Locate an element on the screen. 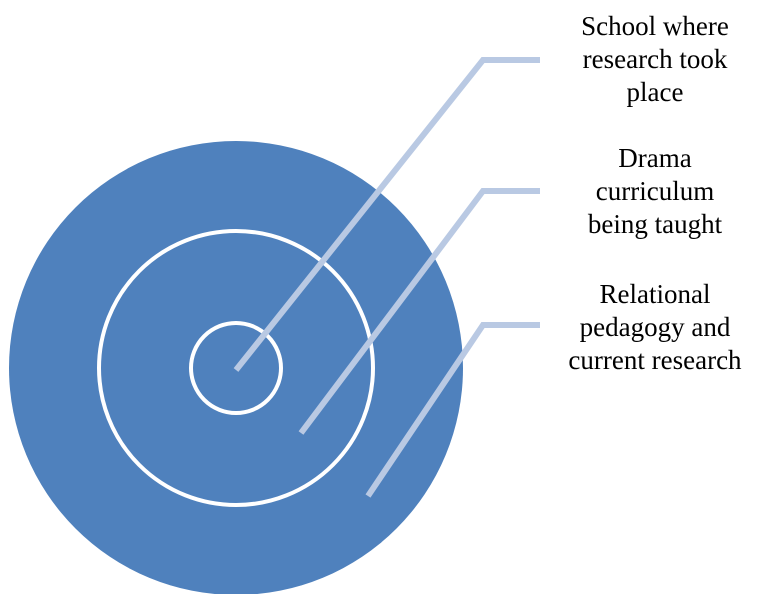 The image size is (765, 594). label-drama-curriculum: Drama curriculum being taught is located at coordinates (655, 191).